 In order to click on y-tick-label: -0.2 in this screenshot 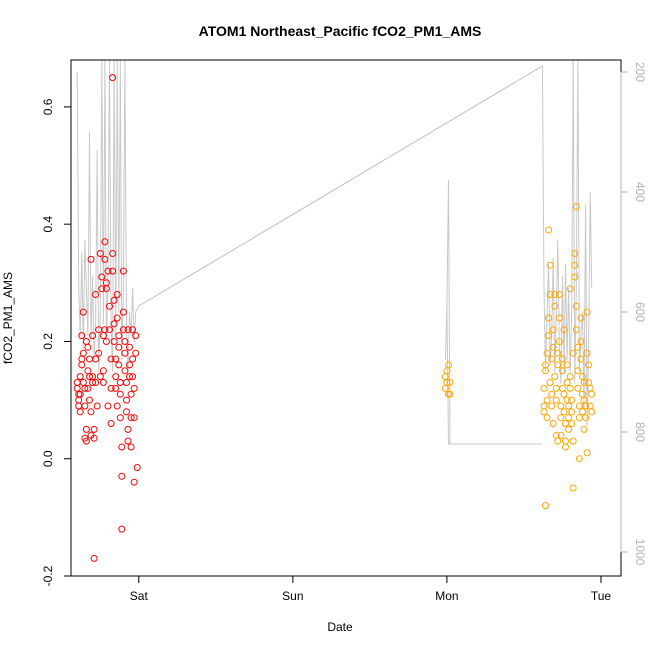, I will do `click(48, 575)`.